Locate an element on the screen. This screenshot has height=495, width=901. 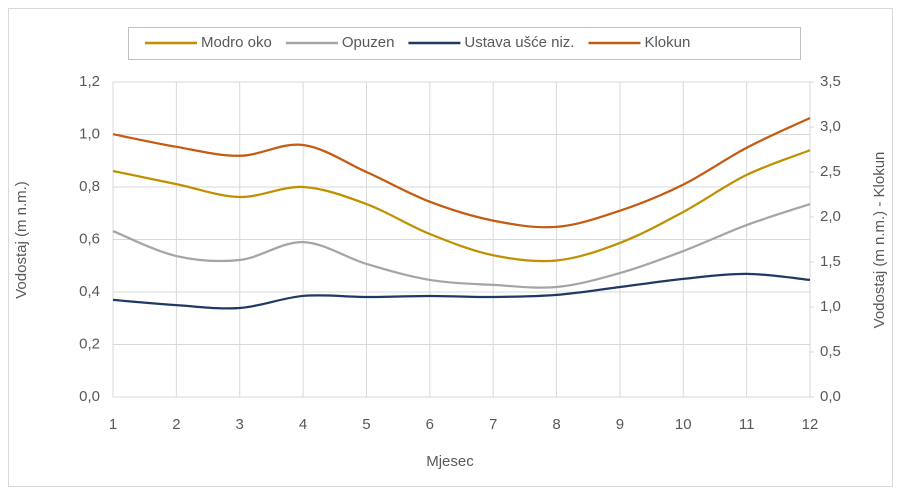
legend-label: Opuzen is located at coordinates (368, 42).